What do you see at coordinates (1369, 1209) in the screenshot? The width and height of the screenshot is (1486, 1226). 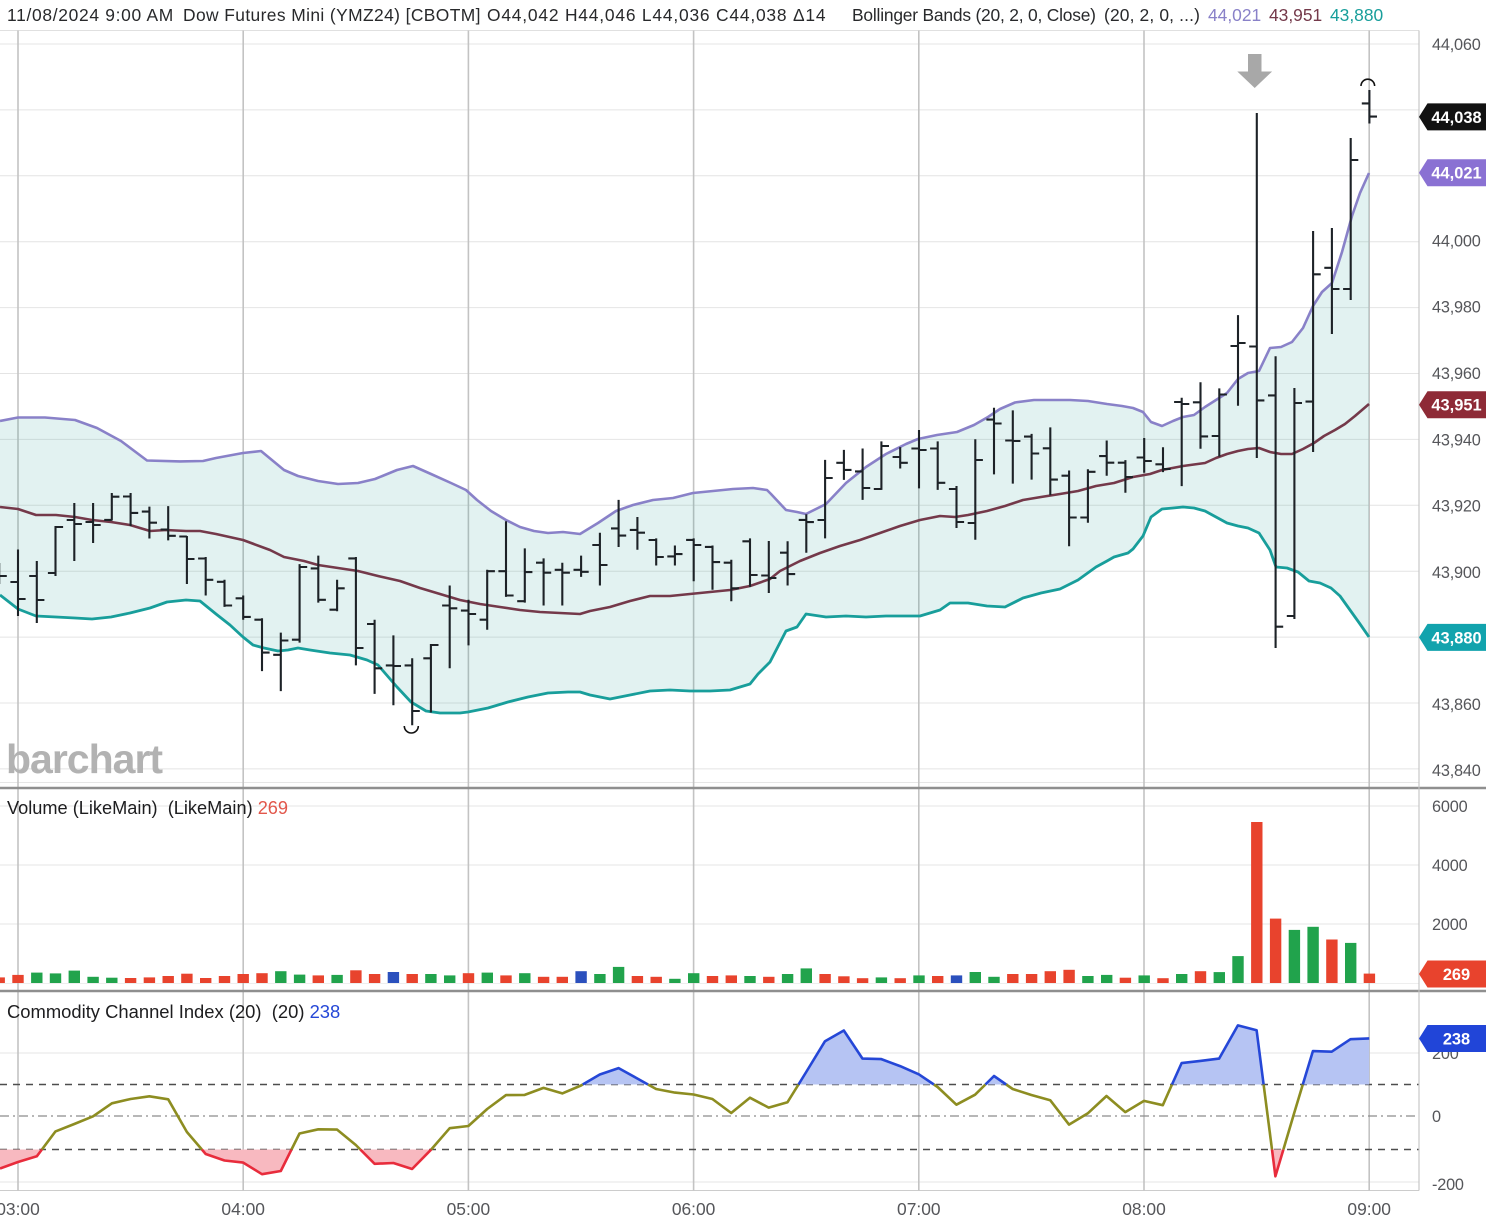 I see `svg-text: 09:00` at bounding box center [1369, 1209].